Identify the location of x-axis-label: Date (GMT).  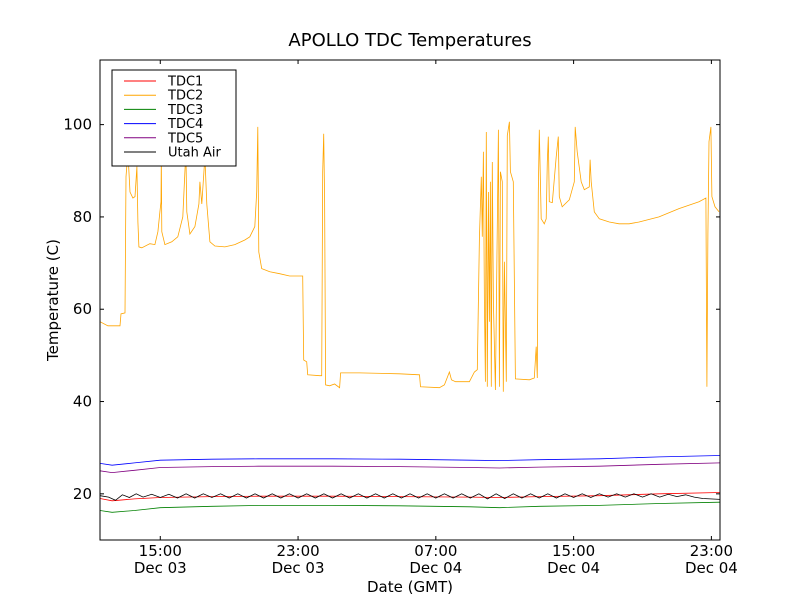
(410, 587).